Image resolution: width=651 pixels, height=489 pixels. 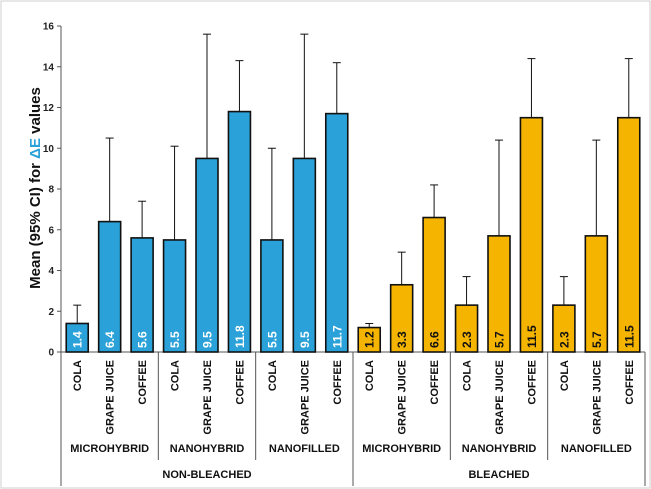 I want to click on data-label: 6.4, so click(x=110, y=339).